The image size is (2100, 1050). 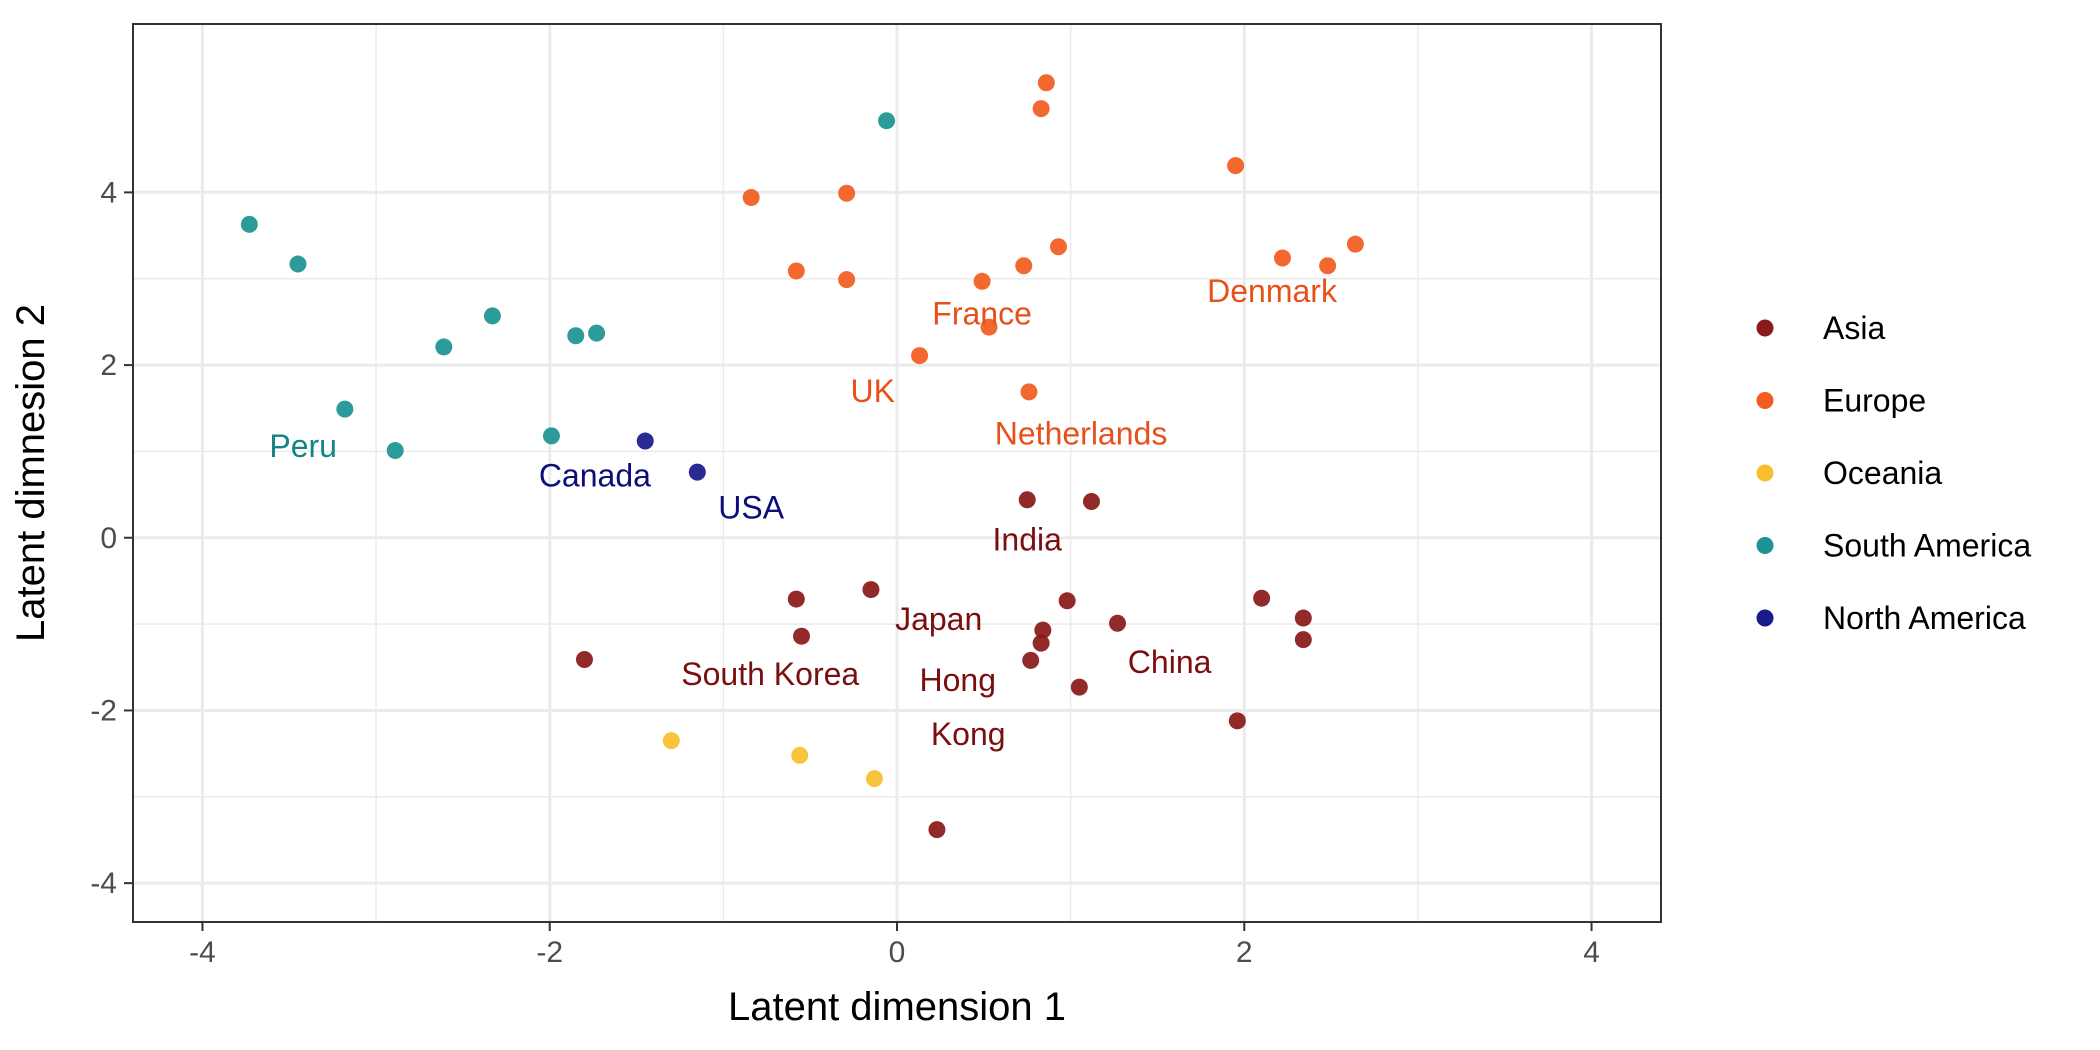 I want to click on label-usa: USA, so click(x=751, y=508).